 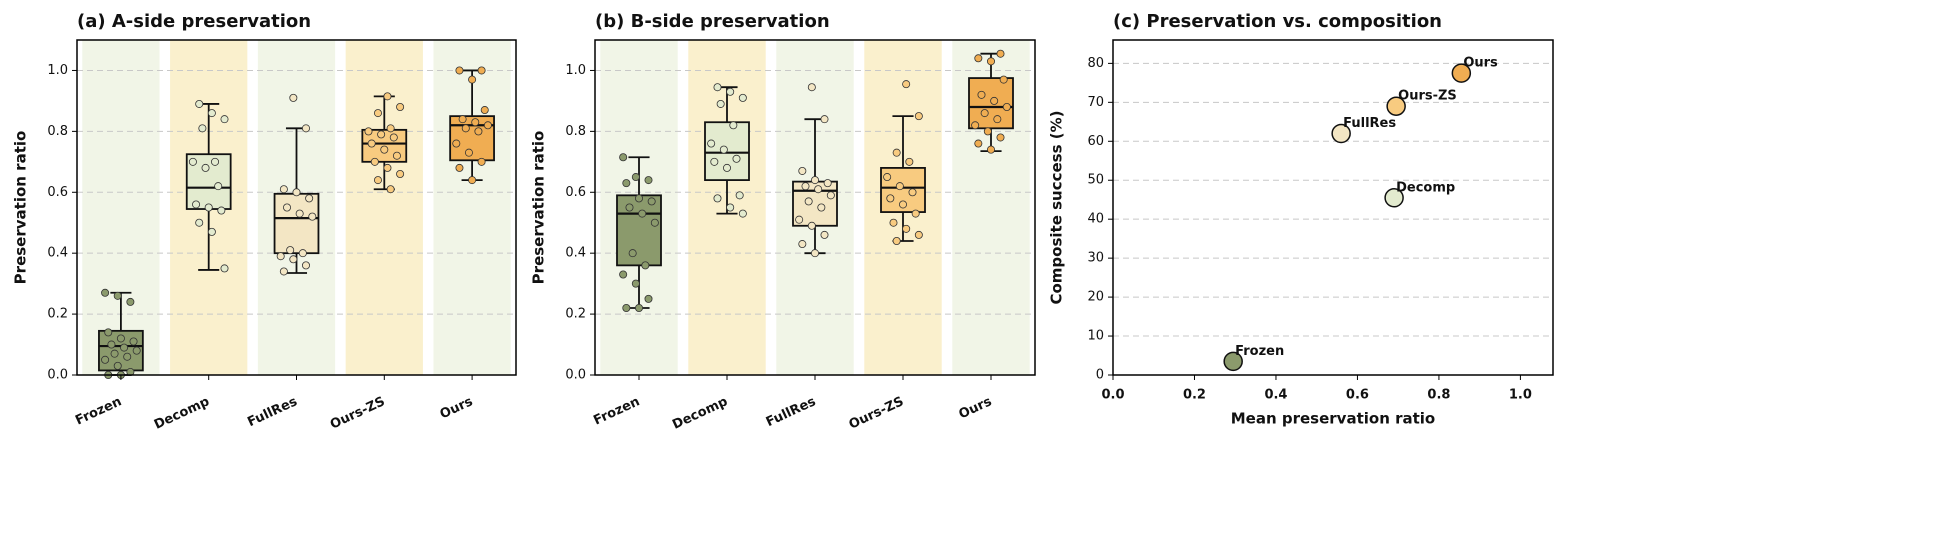 I want to click on y-tick-label: 0.8, so click(x=575, y=131).